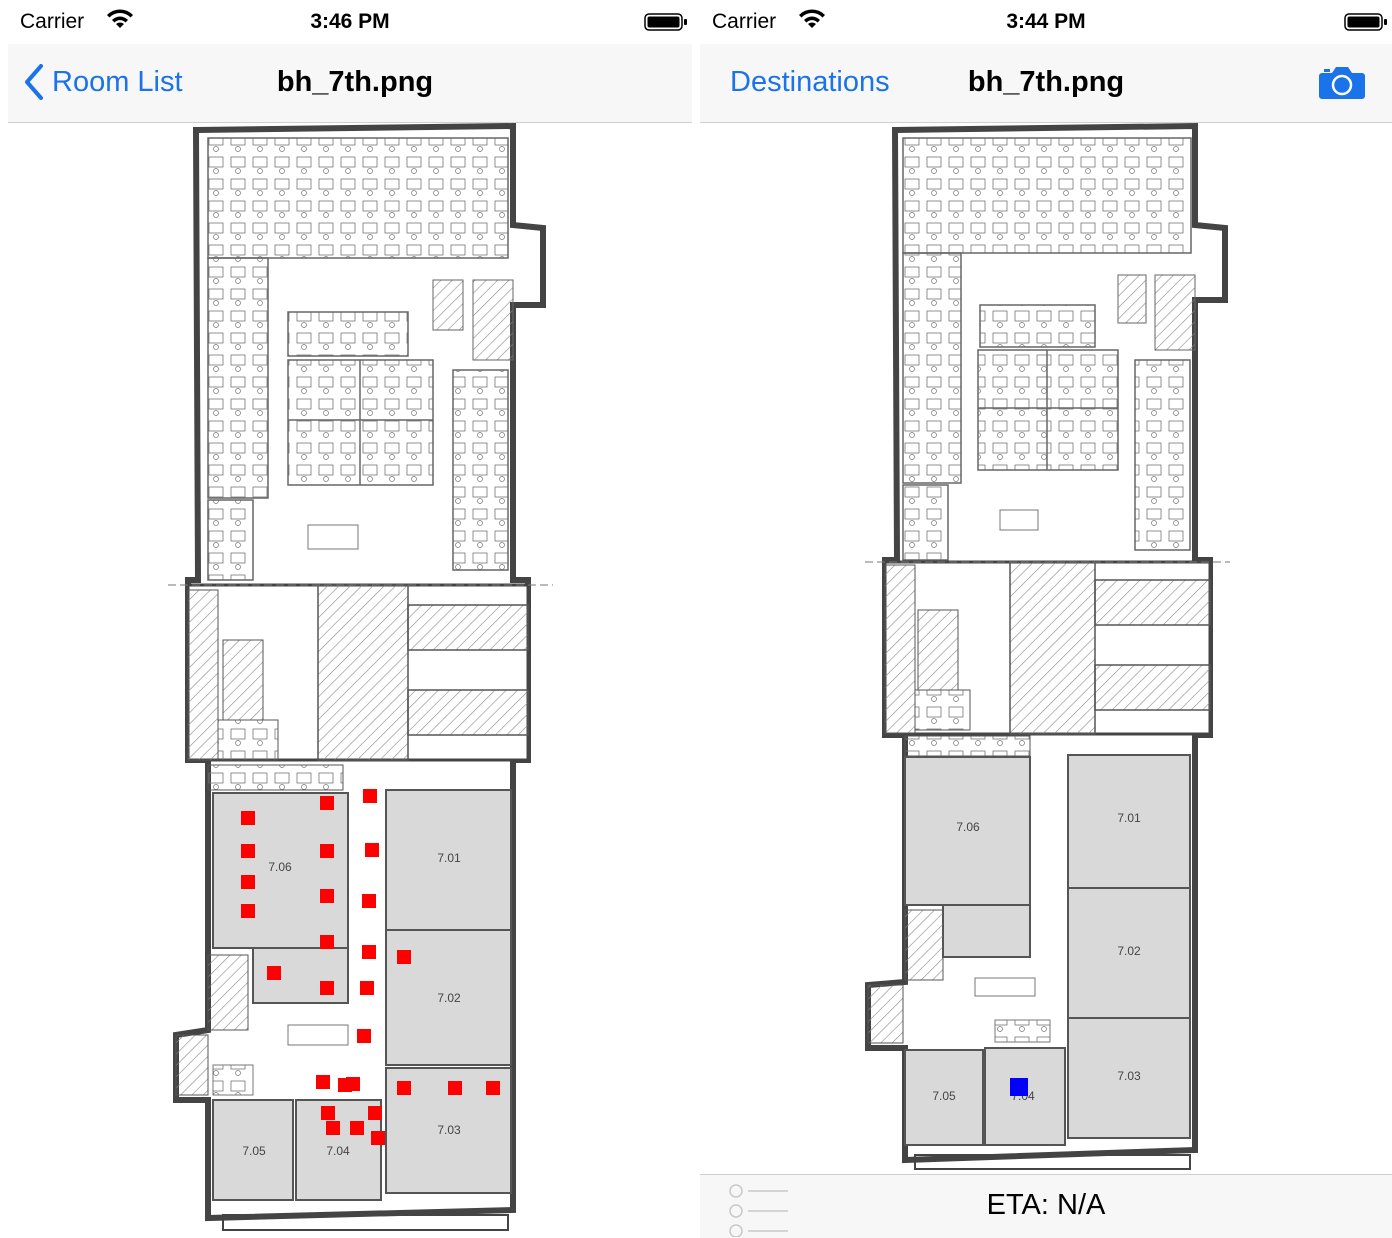  Describe the element at coordinates (117, 81) in the screenshot. I see `back-button-label: Room List` at that location.